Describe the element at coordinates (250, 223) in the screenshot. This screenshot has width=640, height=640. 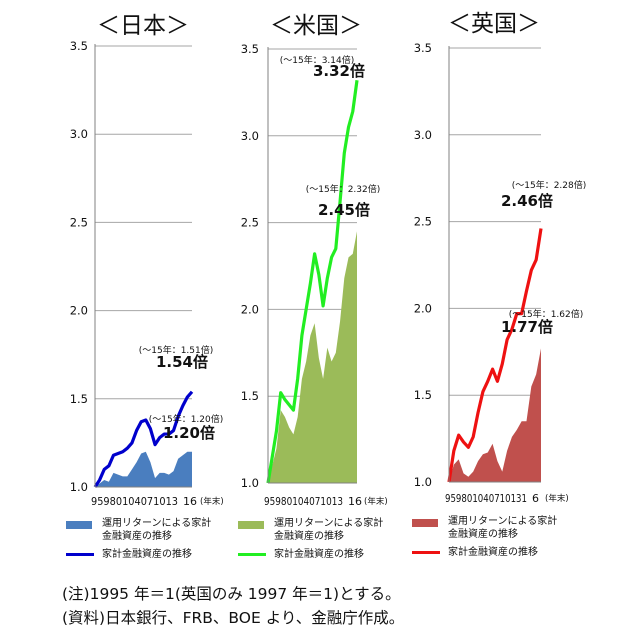
I see `y-tick-label-usa: 2.5` at that location.